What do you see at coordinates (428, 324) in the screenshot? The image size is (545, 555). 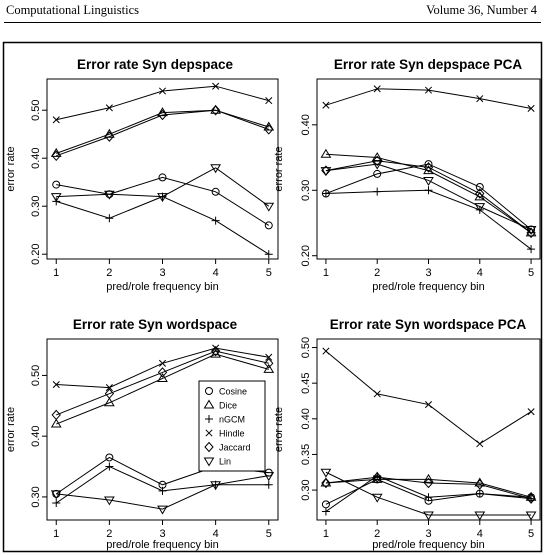 I see `chart-title: Error rate Syn wordspace PCA` at bounding box center [428, 324].